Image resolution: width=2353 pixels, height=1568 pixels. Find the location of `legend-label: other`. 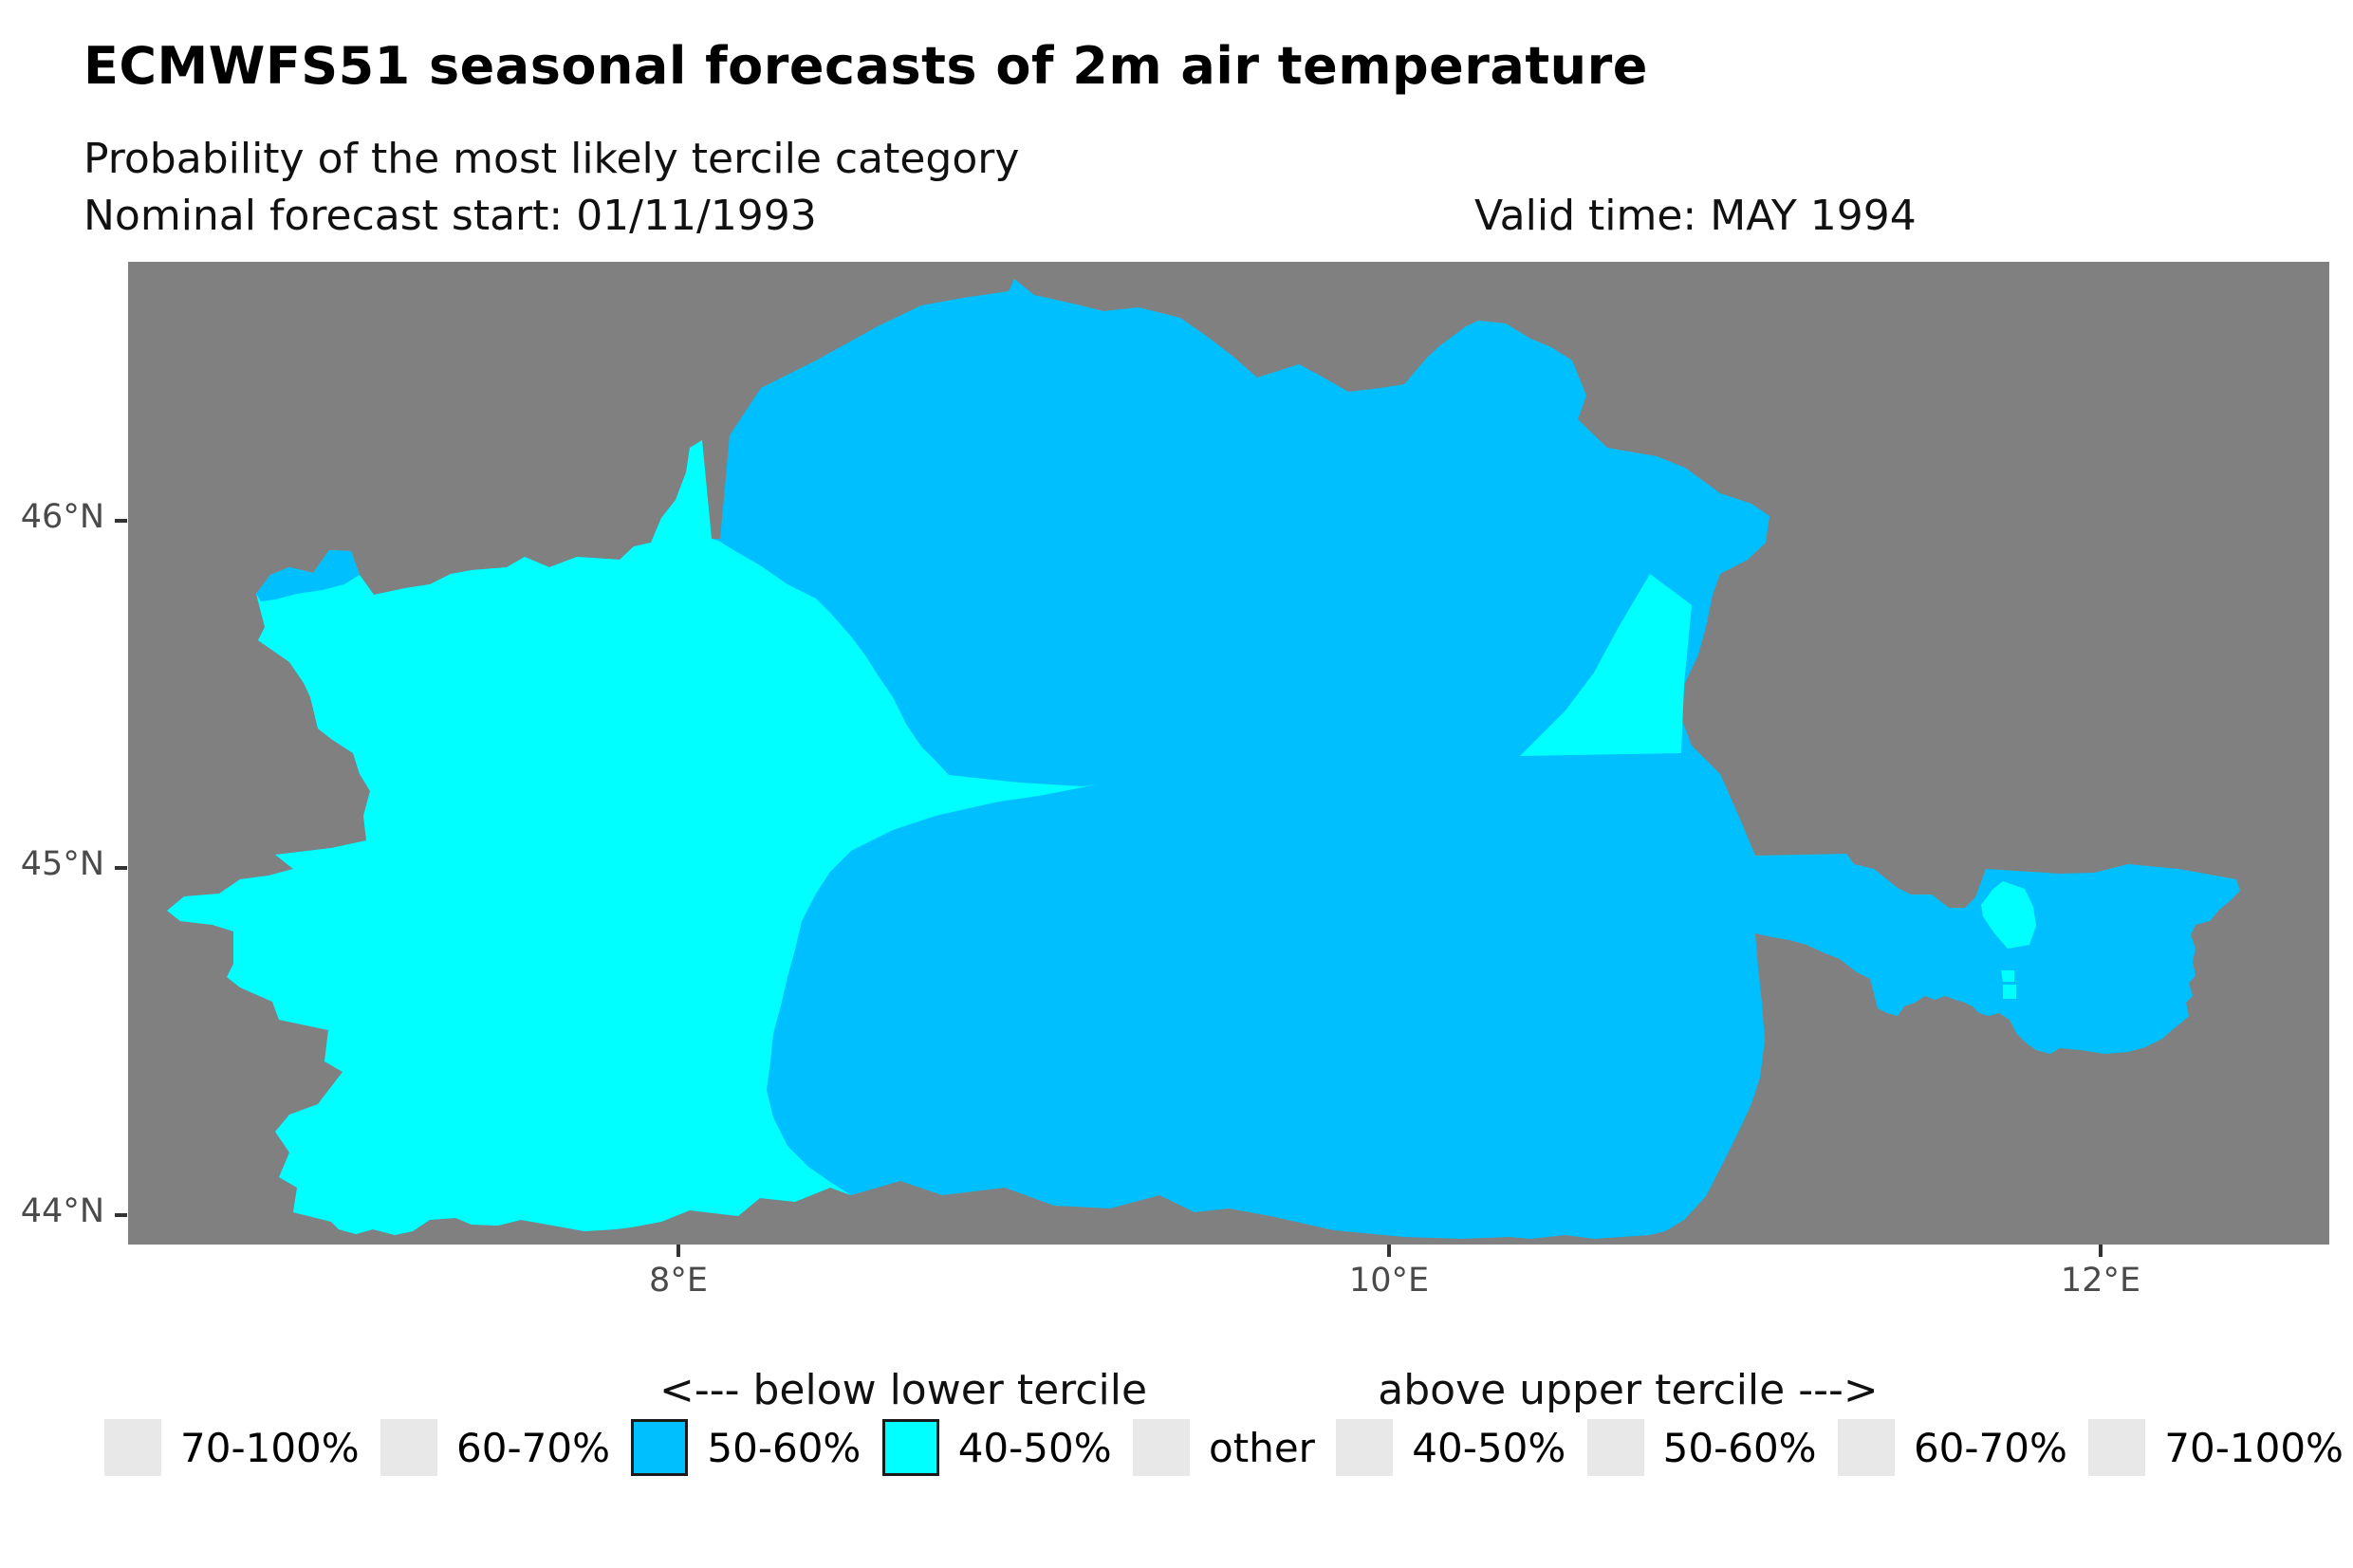

legend-label: other is located at coordinates (1262, 1447).